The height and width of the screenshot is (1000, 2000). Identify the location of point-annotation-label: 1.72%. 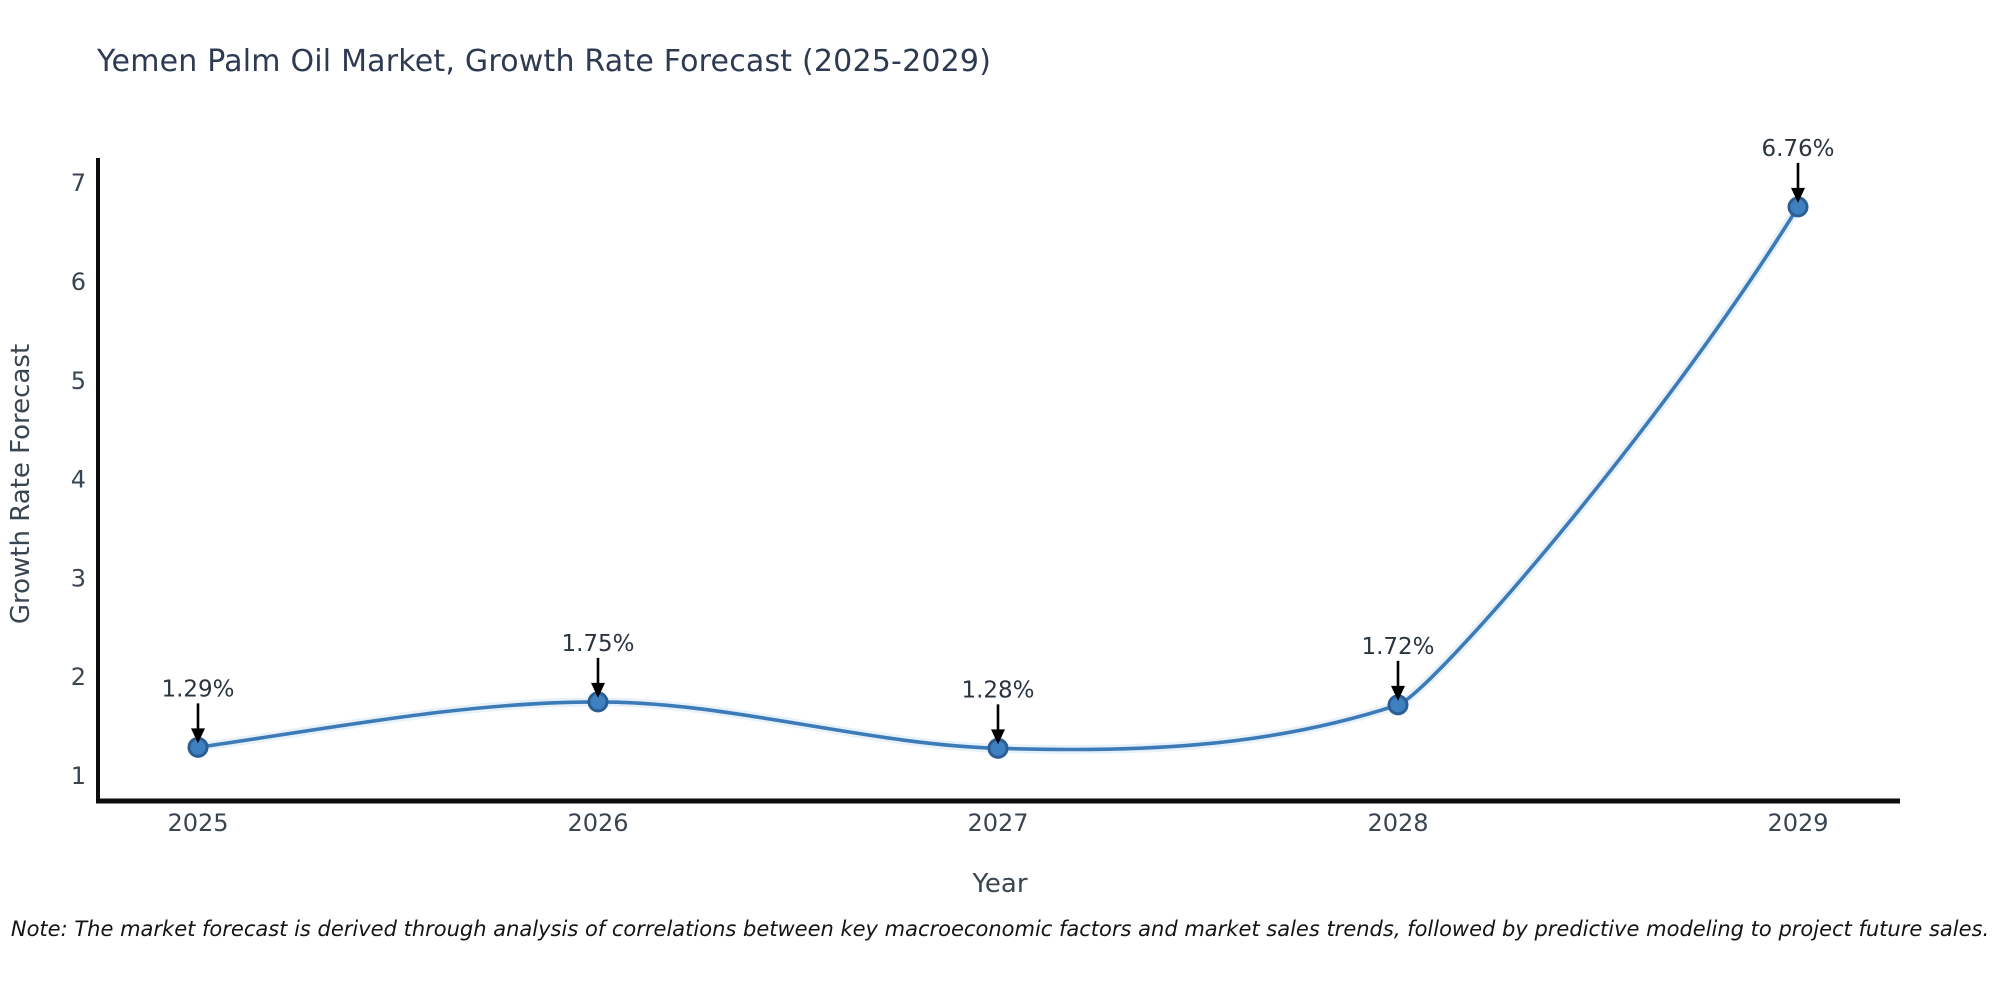
(1397, 647).